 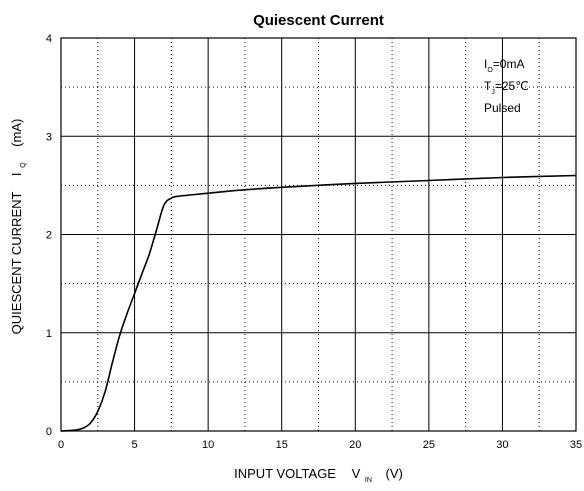 I want to click on annotation-line: Pulsed, so click(x=502, y=108).